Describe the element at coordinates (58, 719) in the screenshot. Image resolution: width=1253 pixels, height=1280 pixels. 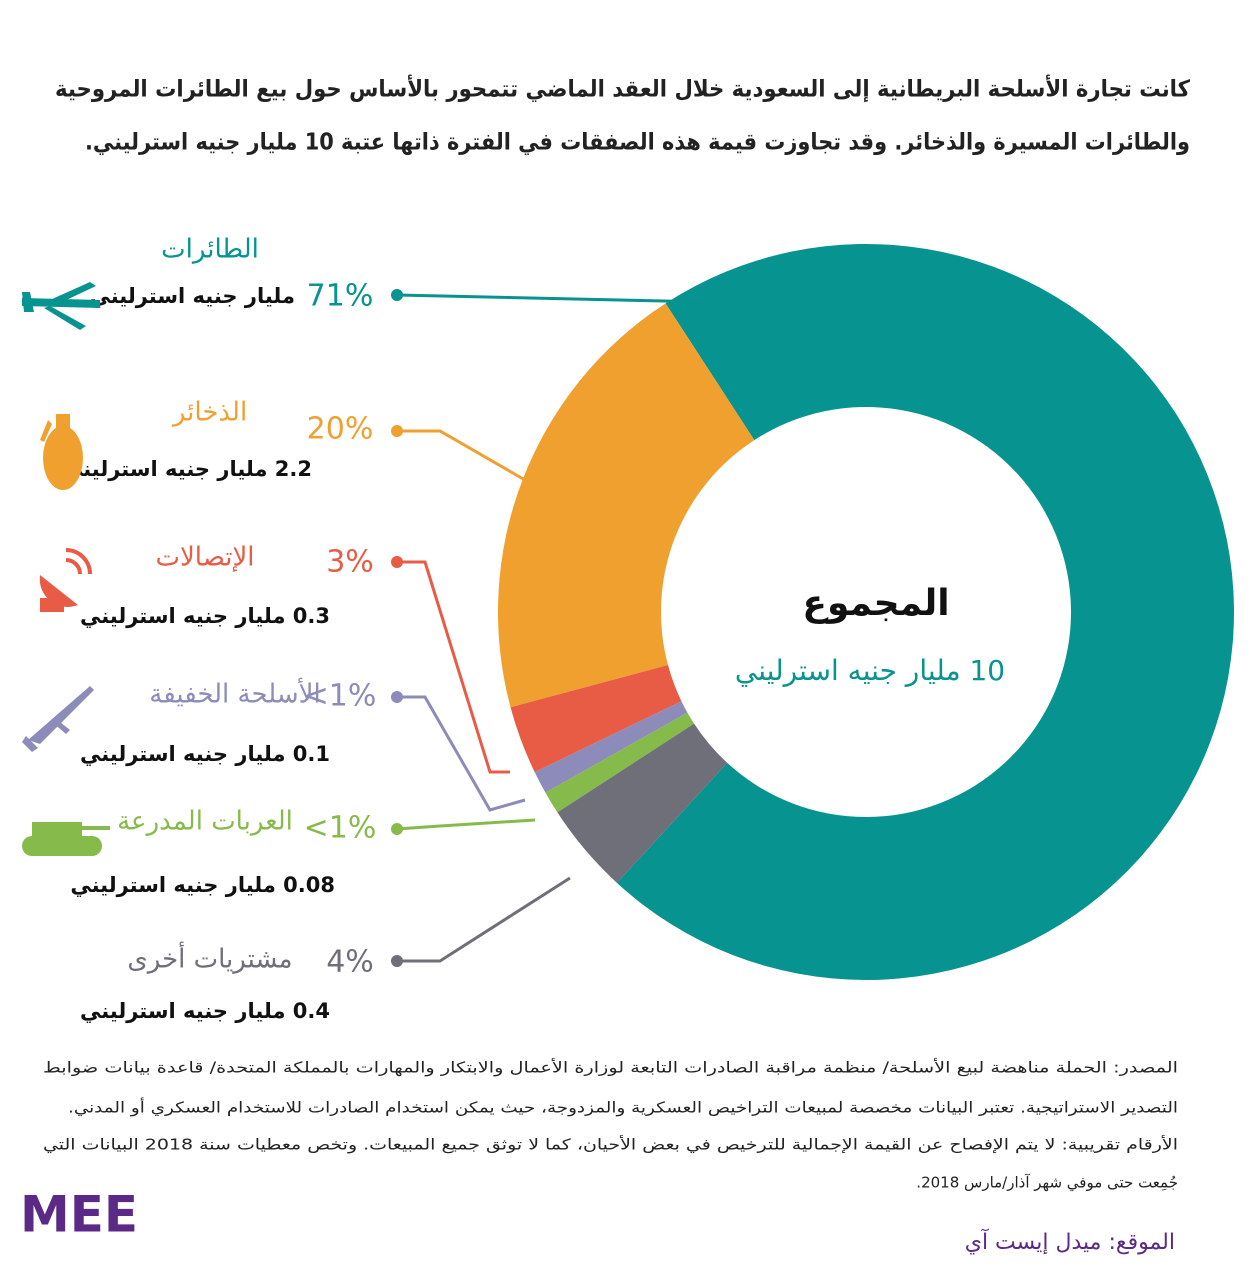
I see `rifle-icon` at that location.